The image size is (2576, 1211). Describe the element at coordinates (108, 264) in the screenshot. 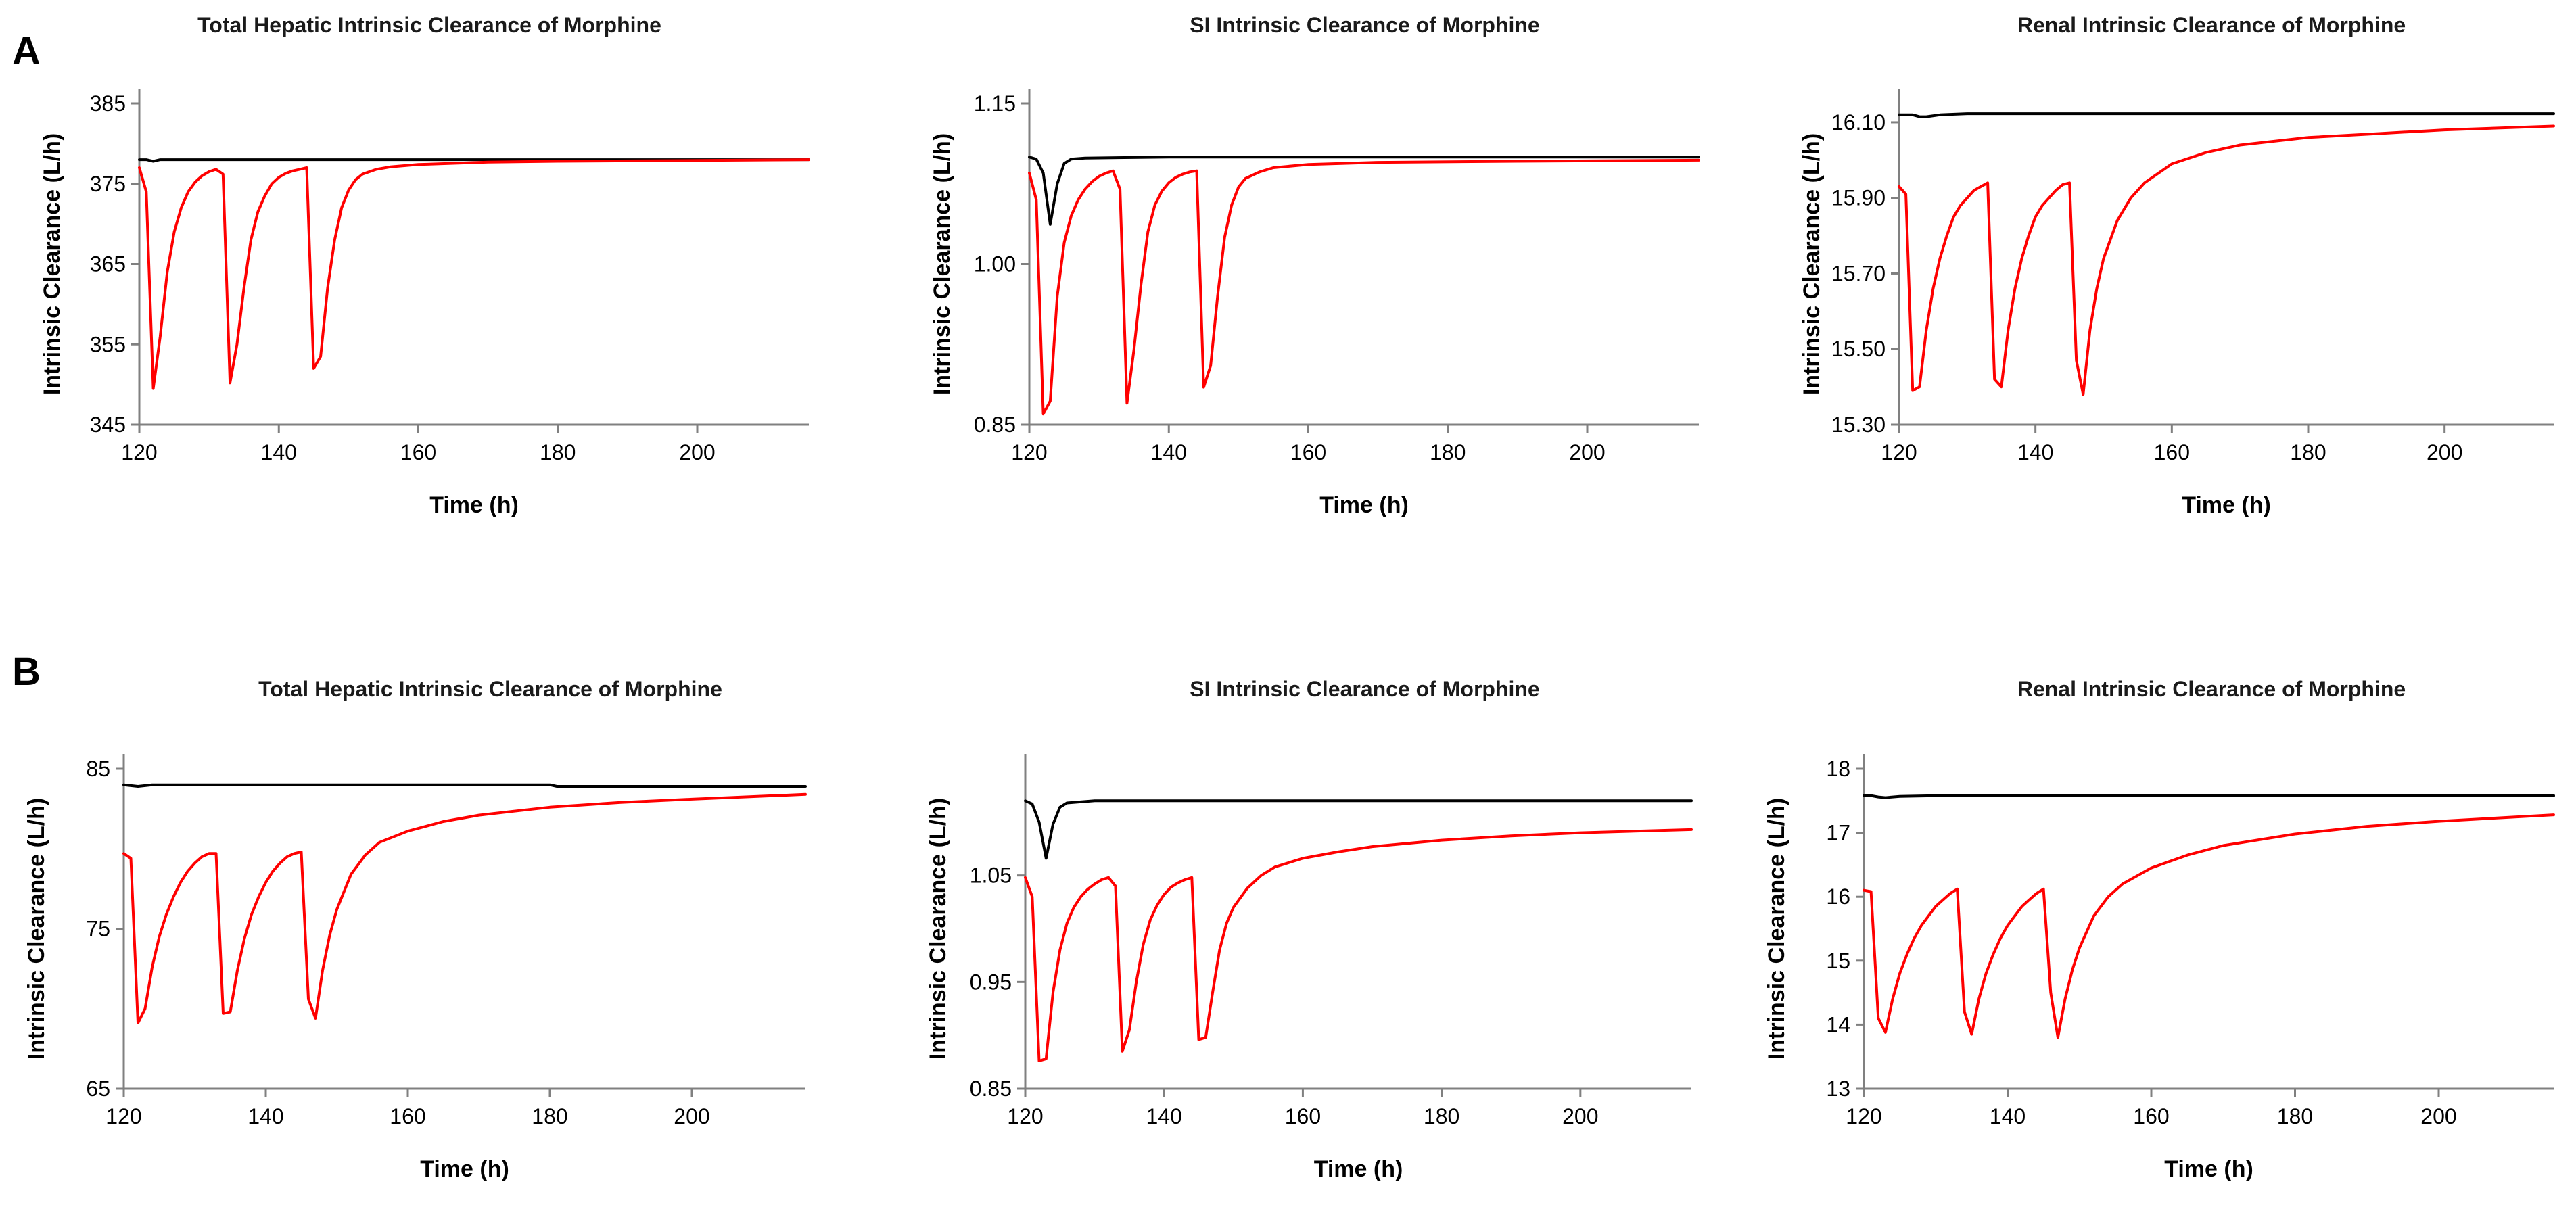

I see `chart-a-1-y-tick-label: 365` at that location.